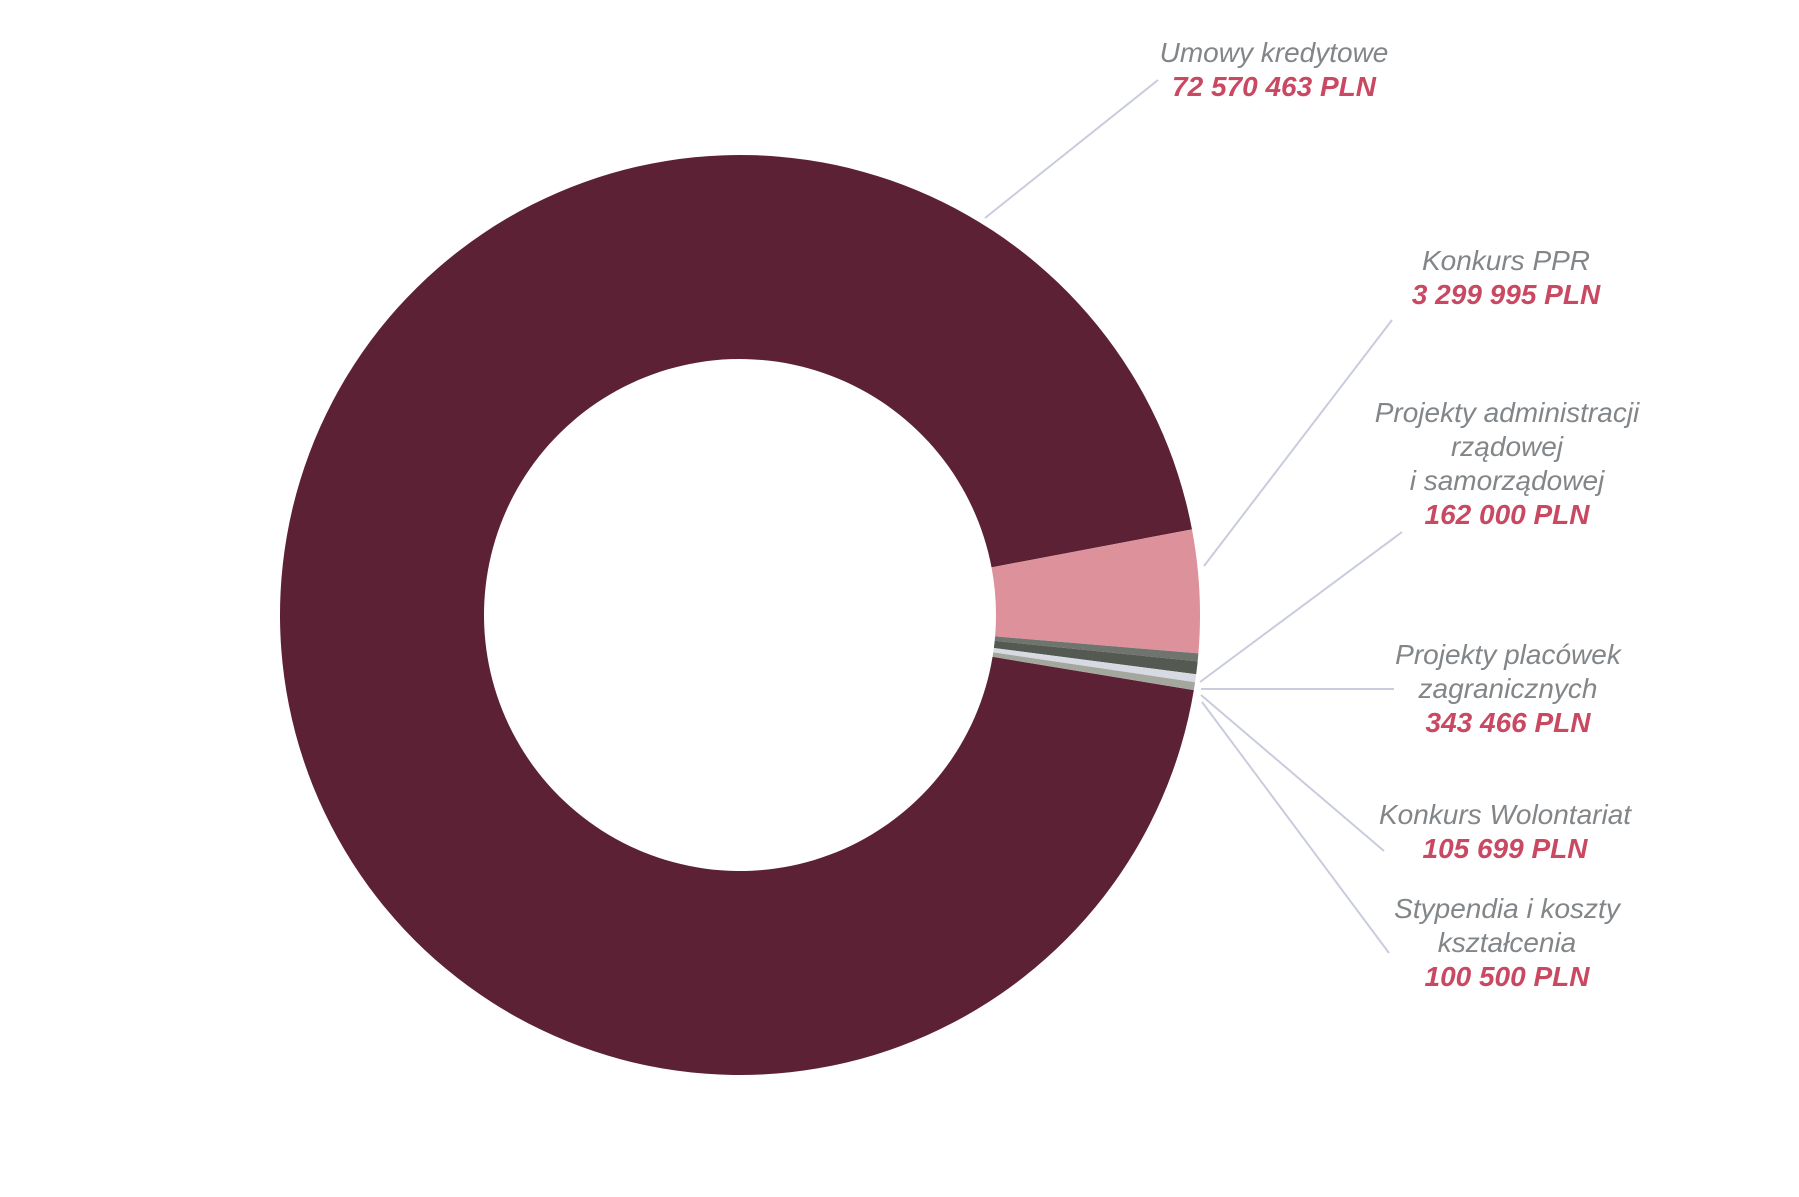 The image size is (1799, 1197). I want to click on slice-label-value: 343 466 PLN, so click(1508, 722).